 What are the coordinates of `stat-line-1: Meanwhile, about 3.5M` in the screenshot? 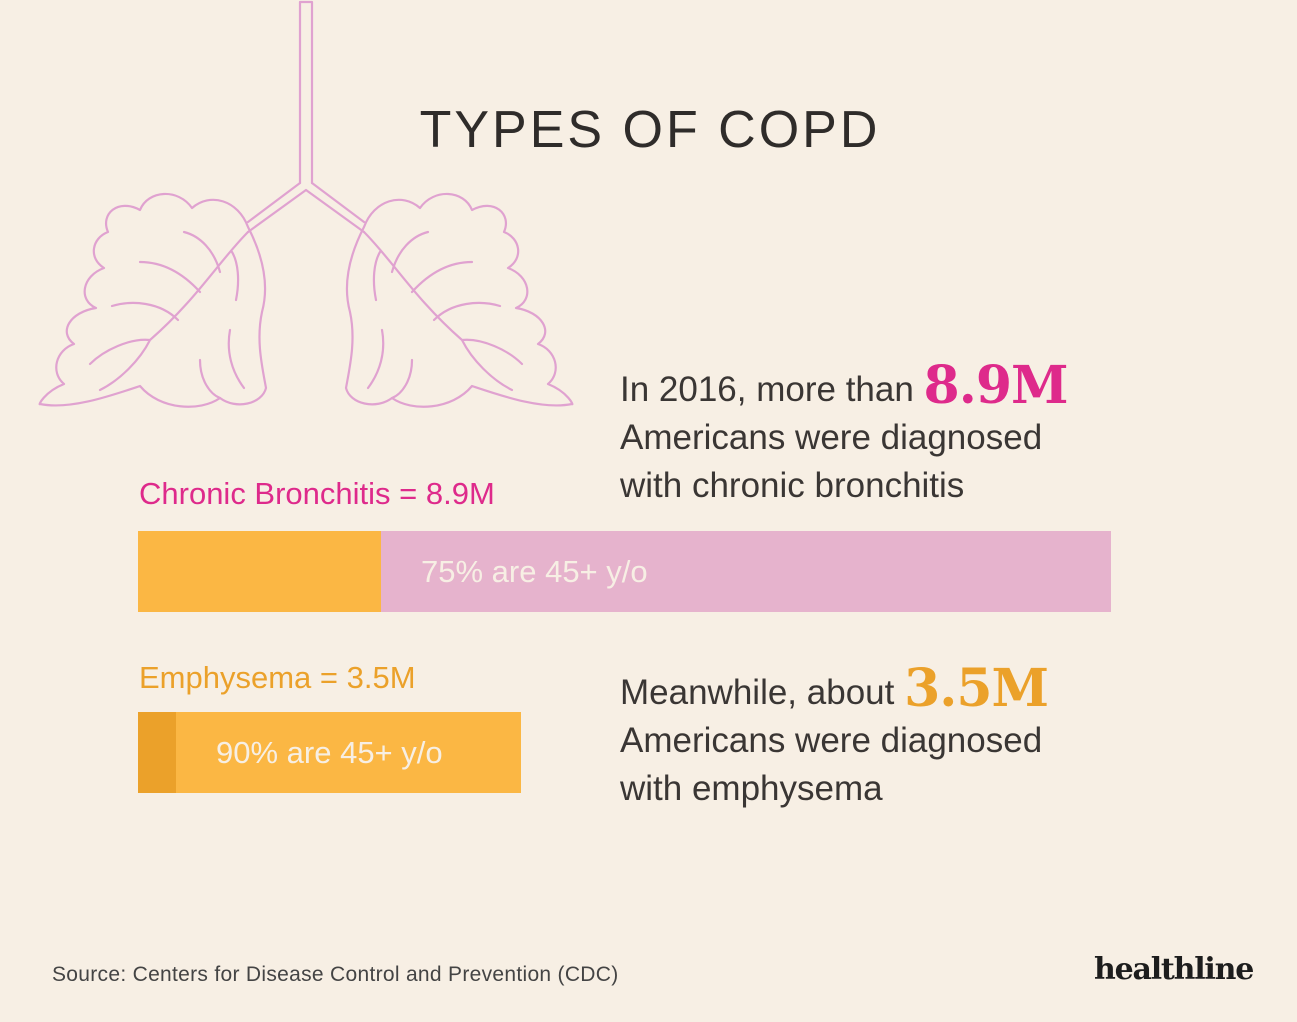 It's located at (834, 690).